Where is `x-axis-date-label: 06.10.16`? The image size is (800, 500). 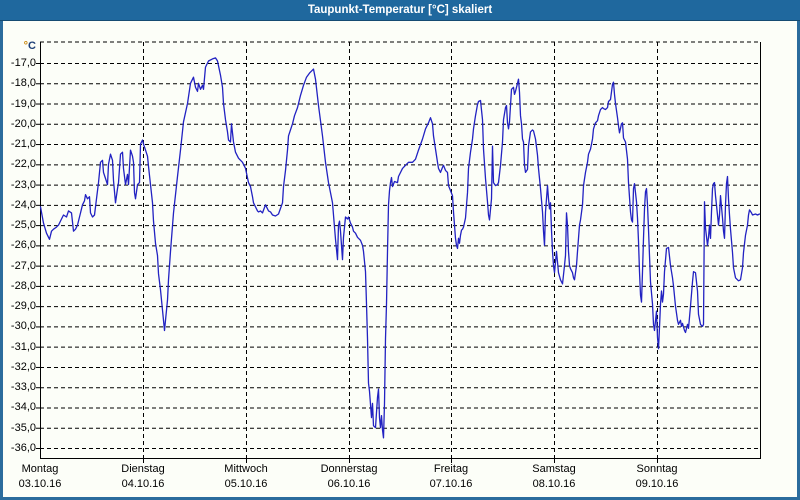
x-axis-date-label: 06.10.16 is located at coordinates (349, 484).